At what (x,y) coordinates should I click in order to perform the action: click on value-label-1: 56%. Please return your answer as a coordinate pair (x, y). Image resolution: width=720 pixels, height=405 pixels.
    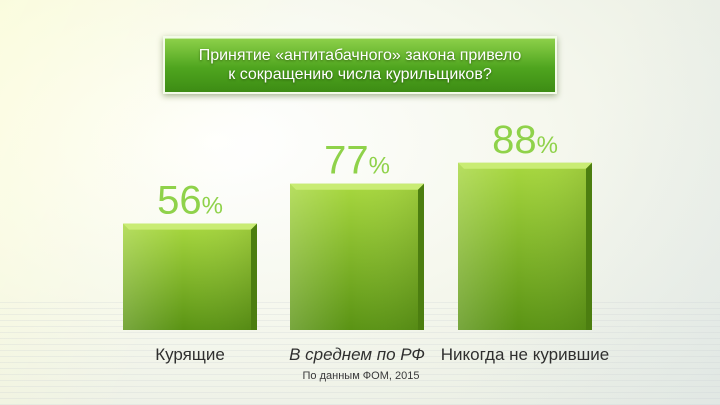
    Looking at the image, I should click on (190, 201).